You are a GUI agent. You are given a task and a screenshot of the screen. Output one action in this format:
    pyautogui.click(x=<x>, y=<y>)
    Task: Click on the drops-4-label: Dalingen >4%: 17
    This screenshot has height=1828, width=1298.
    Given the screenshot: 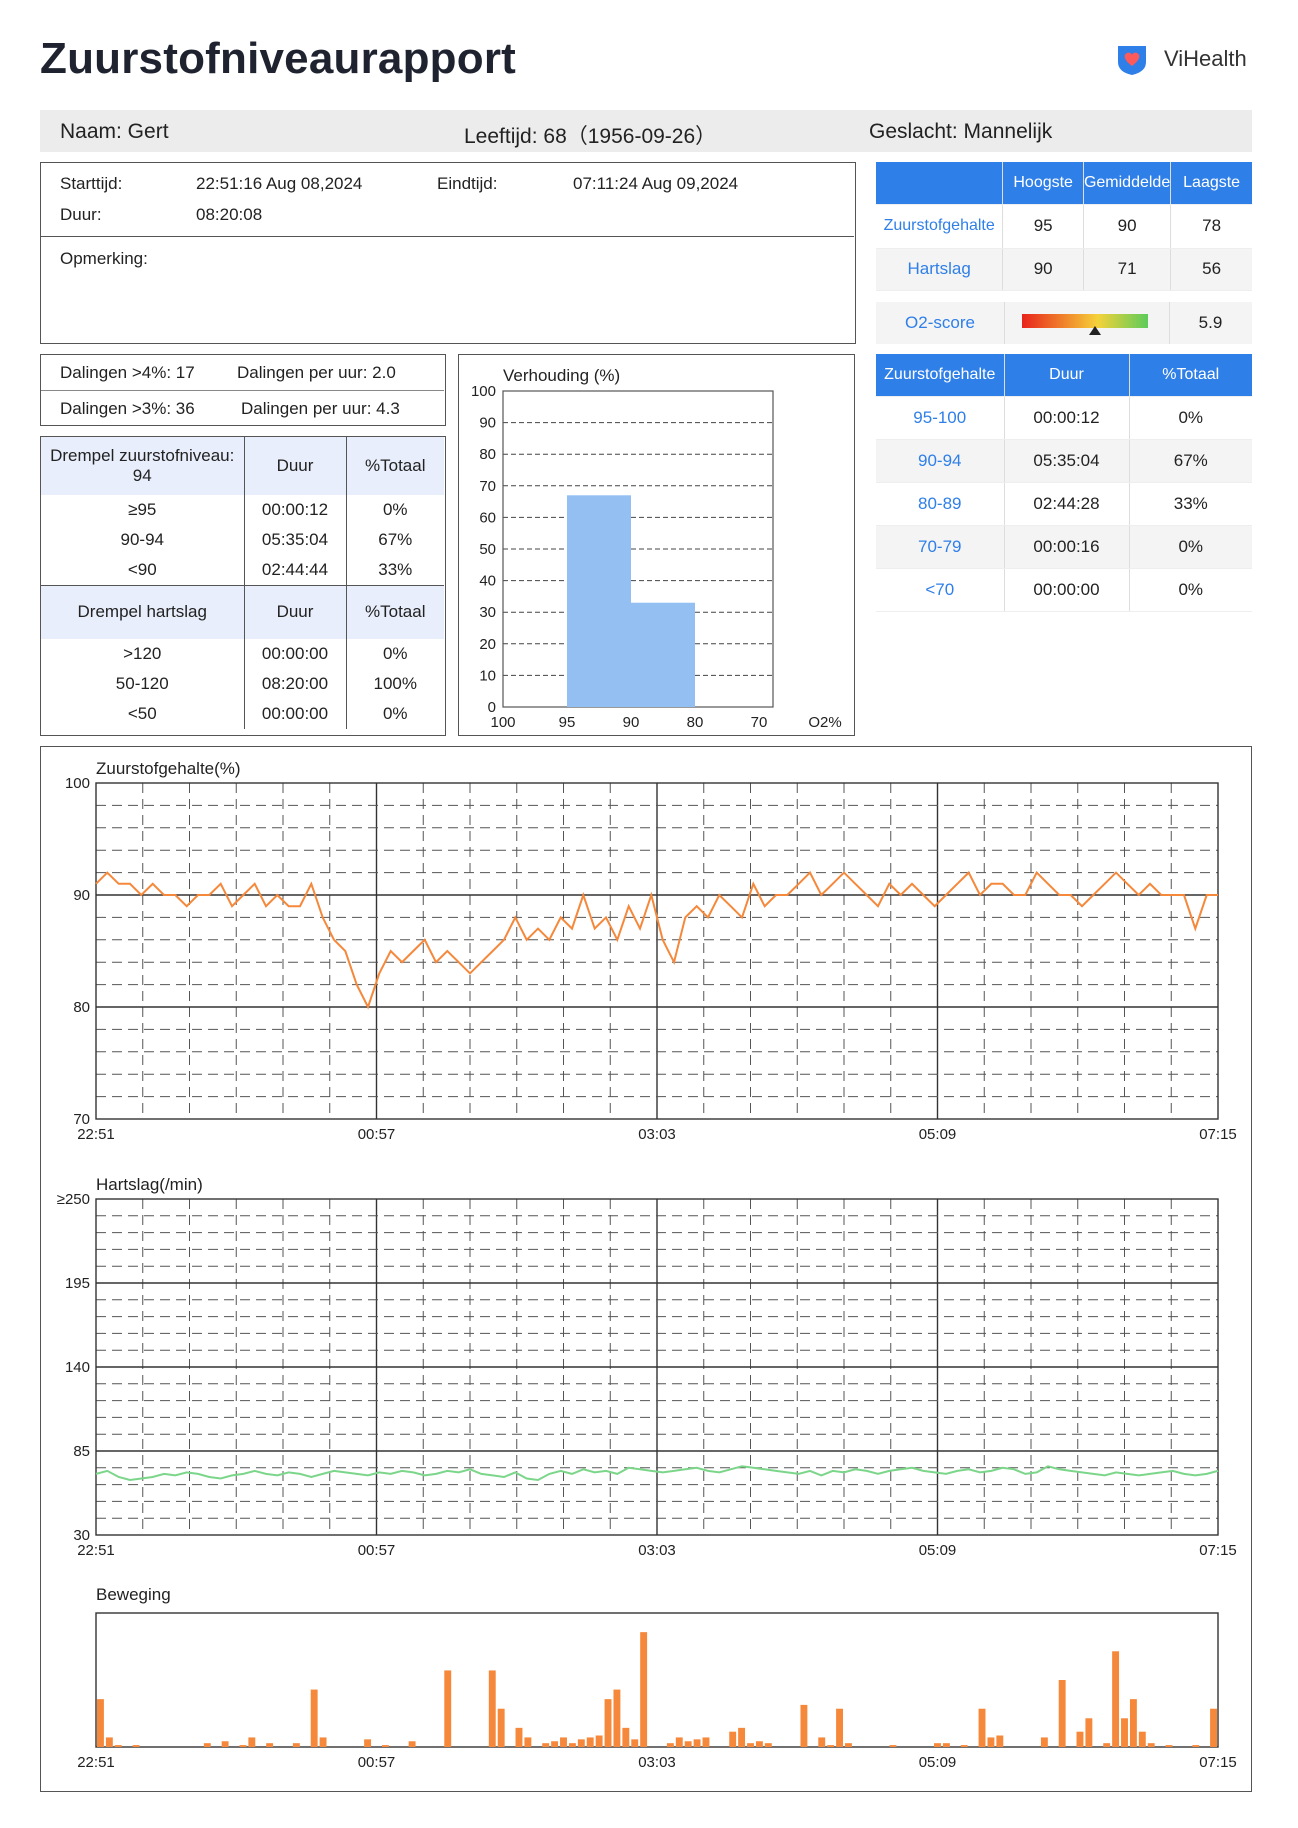 What is the action you would take?
    pyautogui.click(x=127, y=372)
    